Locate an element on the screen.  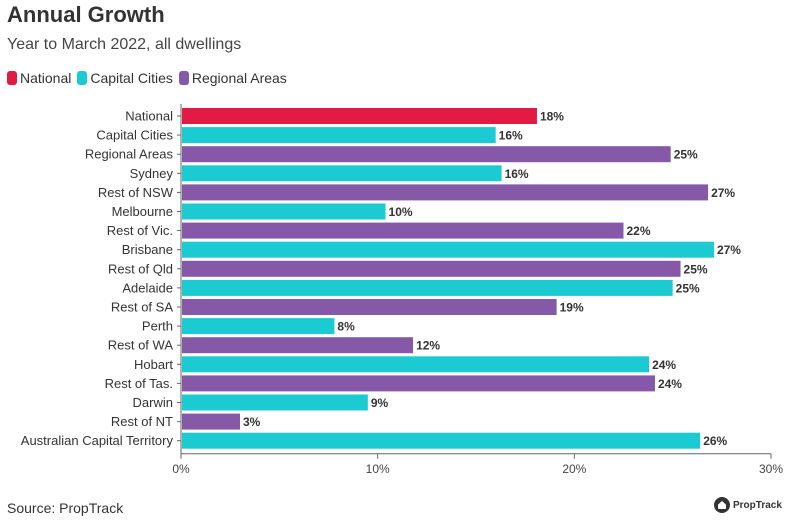
legend-swatch-regional-areas is located at coordinates (183, 78).